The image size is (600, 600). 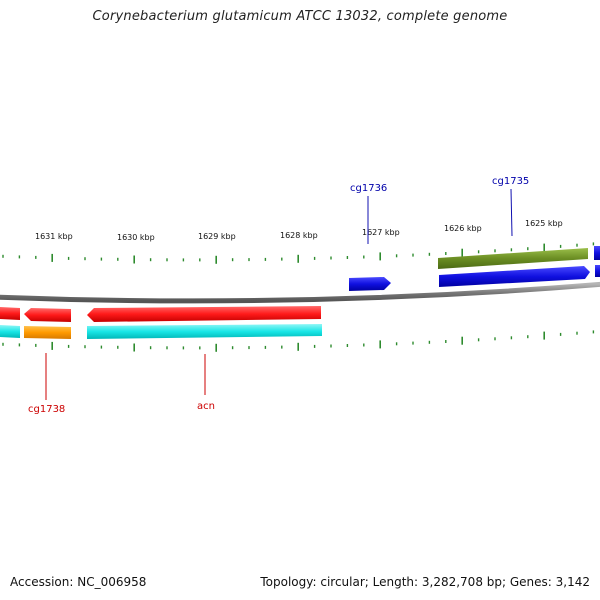 I want to click on svg-text: cg1736, so click(x=368, y=188).